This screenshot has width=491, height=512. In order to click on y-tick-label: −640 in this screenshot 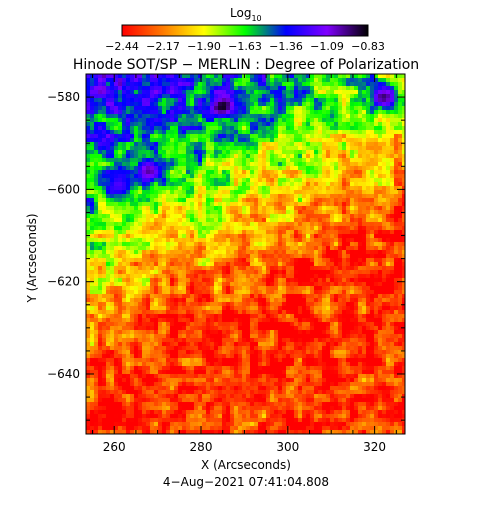, I will do `click(63, 374)`.